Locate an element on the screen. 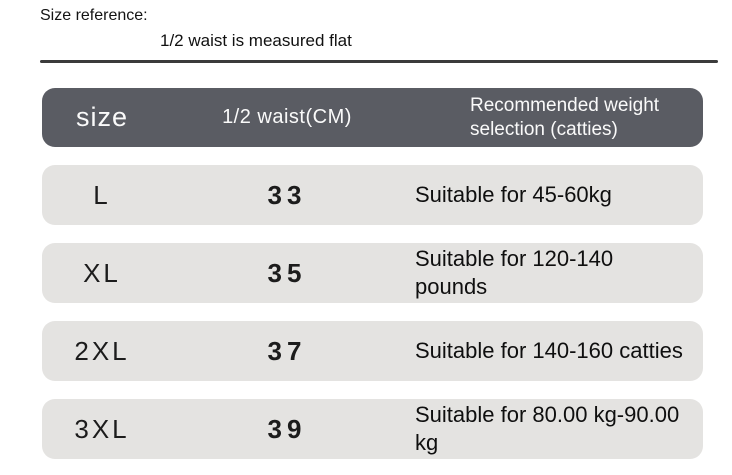 This screenshot has height=475, width=732. measurement-note: 1/2 waist is measured flat is located at coordinates (256, 40).